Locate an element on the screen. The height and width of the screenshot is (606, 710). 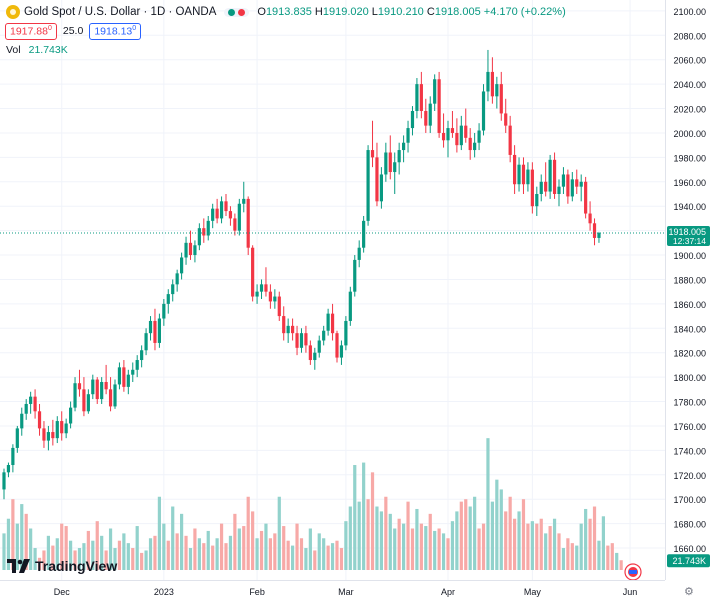
price-change: +4.170 (+0.22%) is located at coordinates (524, 12).